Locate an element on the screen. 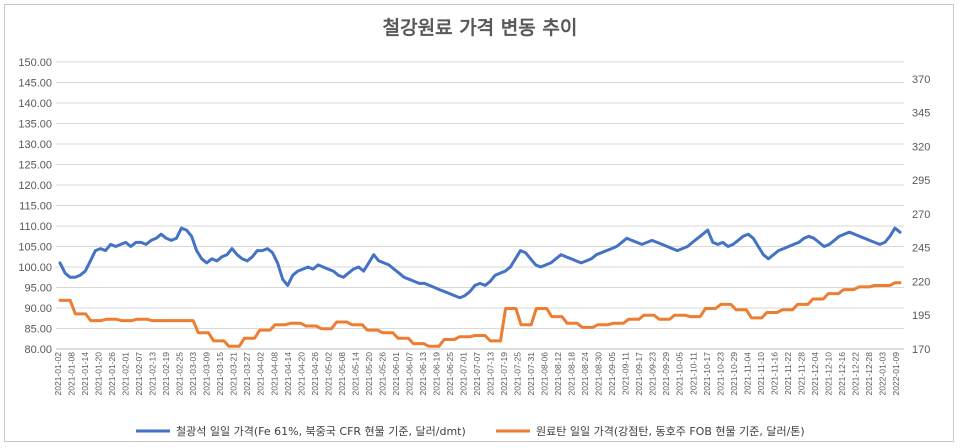 This screenshot has width=960, height=448. y-left-tick-label: 80.00 is located at coordinates (38, 350).